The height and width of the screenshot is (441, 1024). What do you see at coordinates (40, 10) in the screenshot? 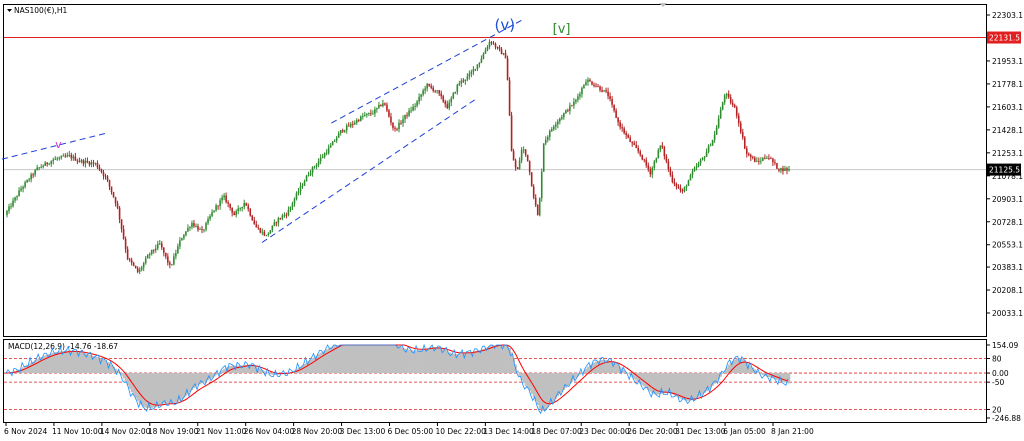
I see `symbol-title: NAS100(€),H1` at bounding box center [40, 10].